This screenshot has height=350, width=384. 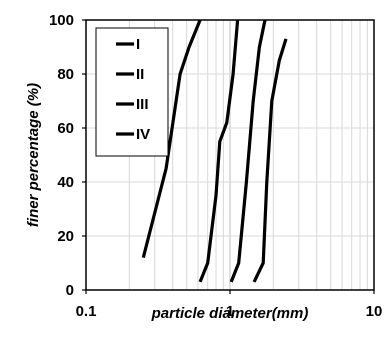 I want to click on x-tick-label: 0.1, so click(x=86, y=311).